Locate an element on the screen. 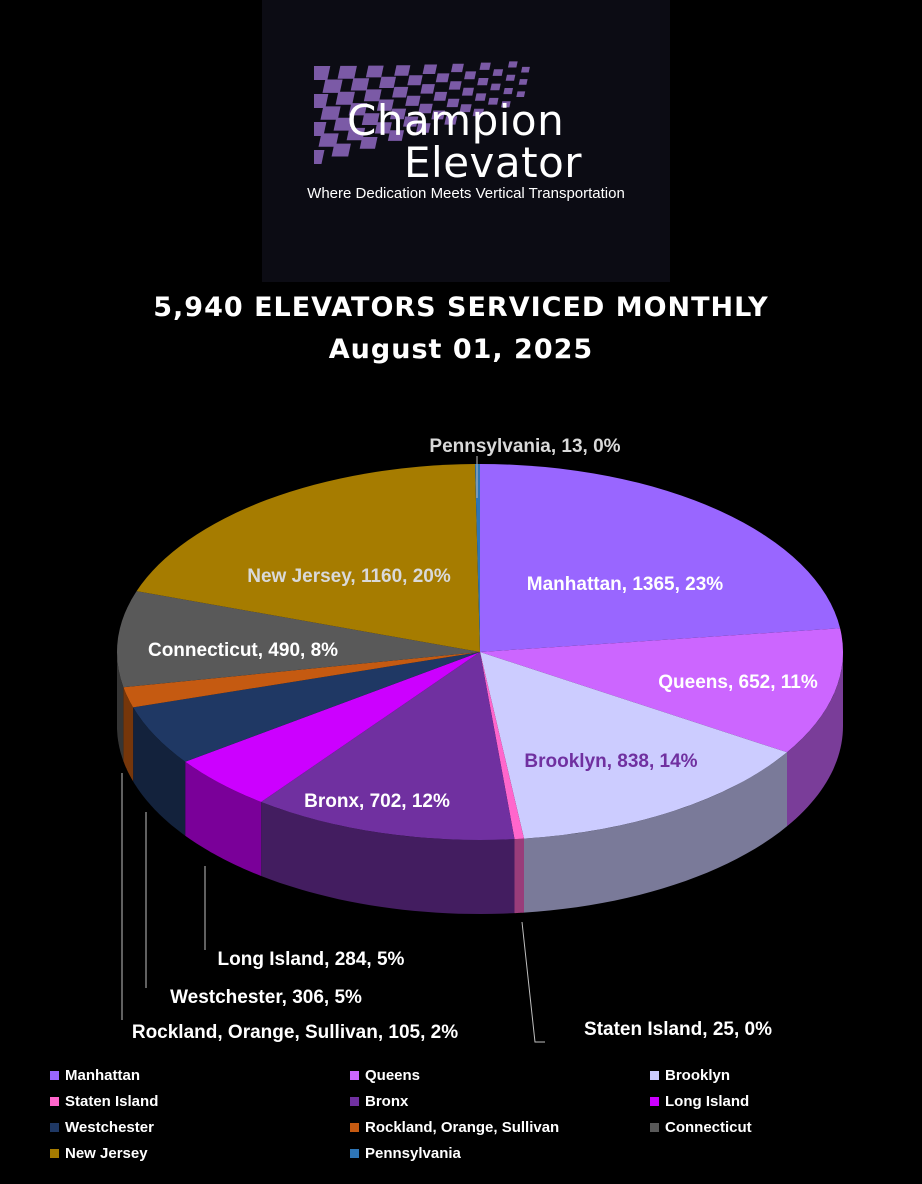 The image size is (922, 1184). pie-slice-connecticut is located at coordinates (298, 639).